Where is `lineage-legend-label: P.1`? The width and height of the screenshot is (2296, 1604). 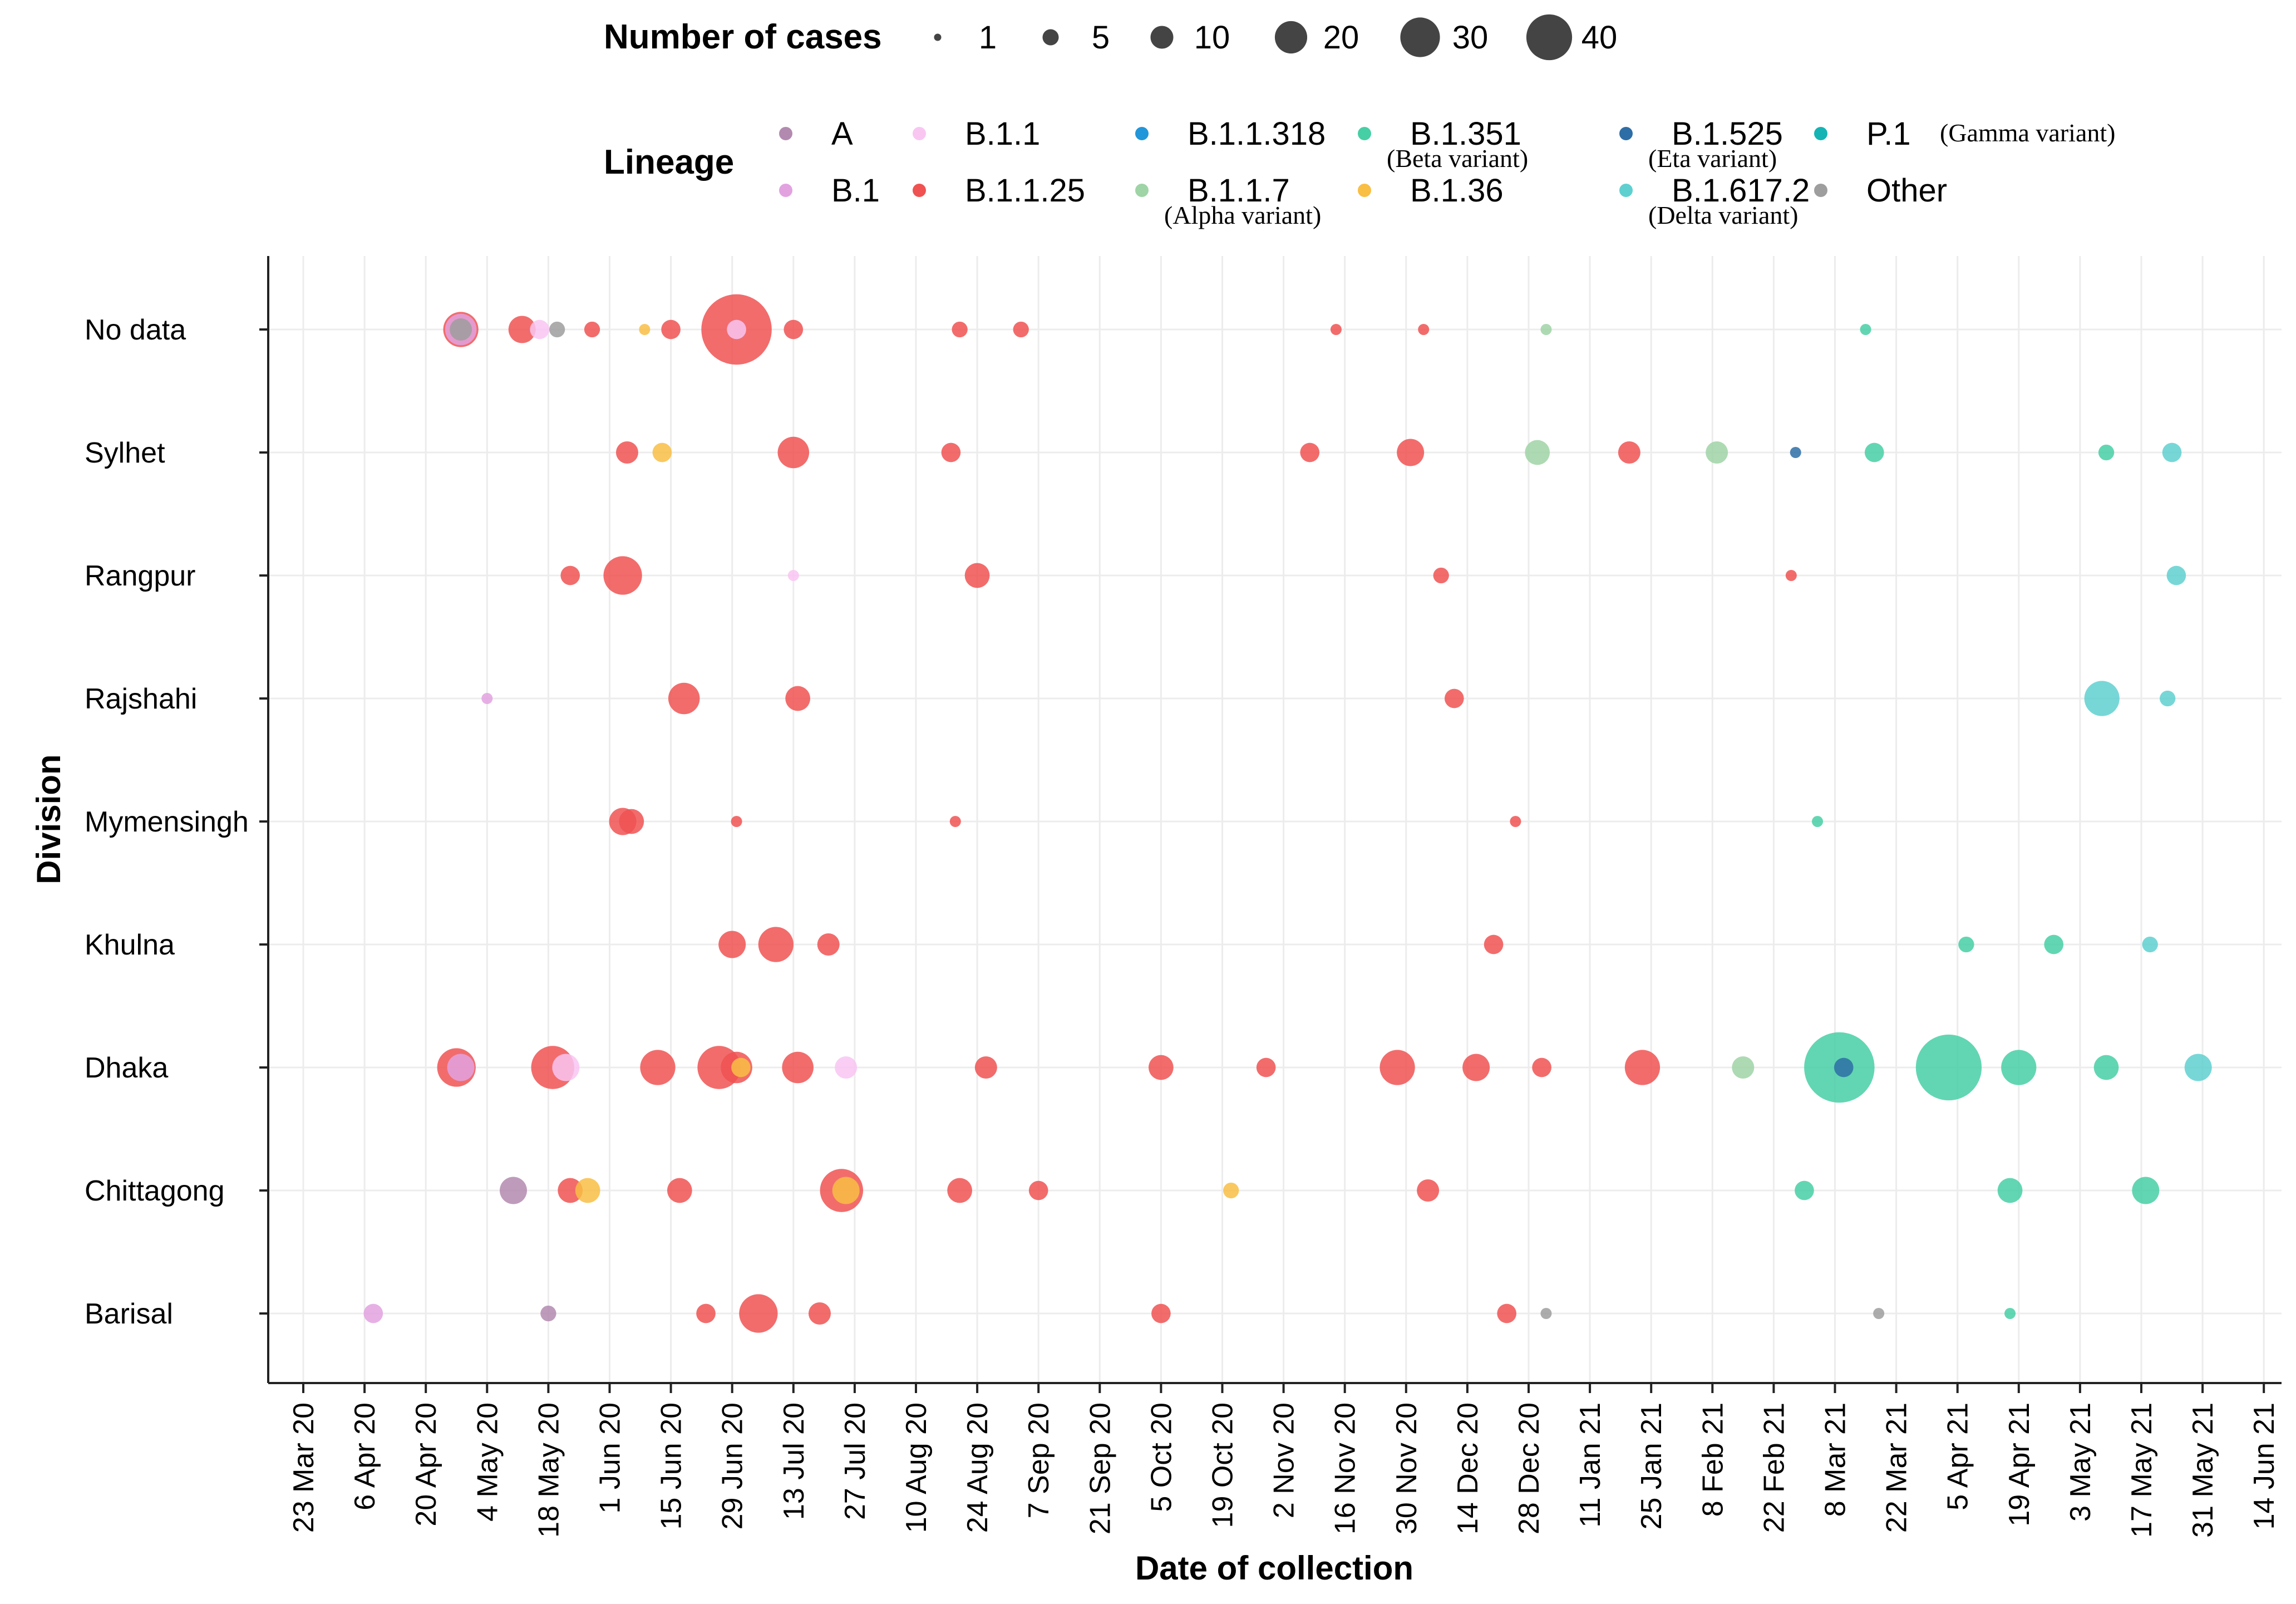 lineage-legend-label: P.1 is located at coordinates (1888, 134).